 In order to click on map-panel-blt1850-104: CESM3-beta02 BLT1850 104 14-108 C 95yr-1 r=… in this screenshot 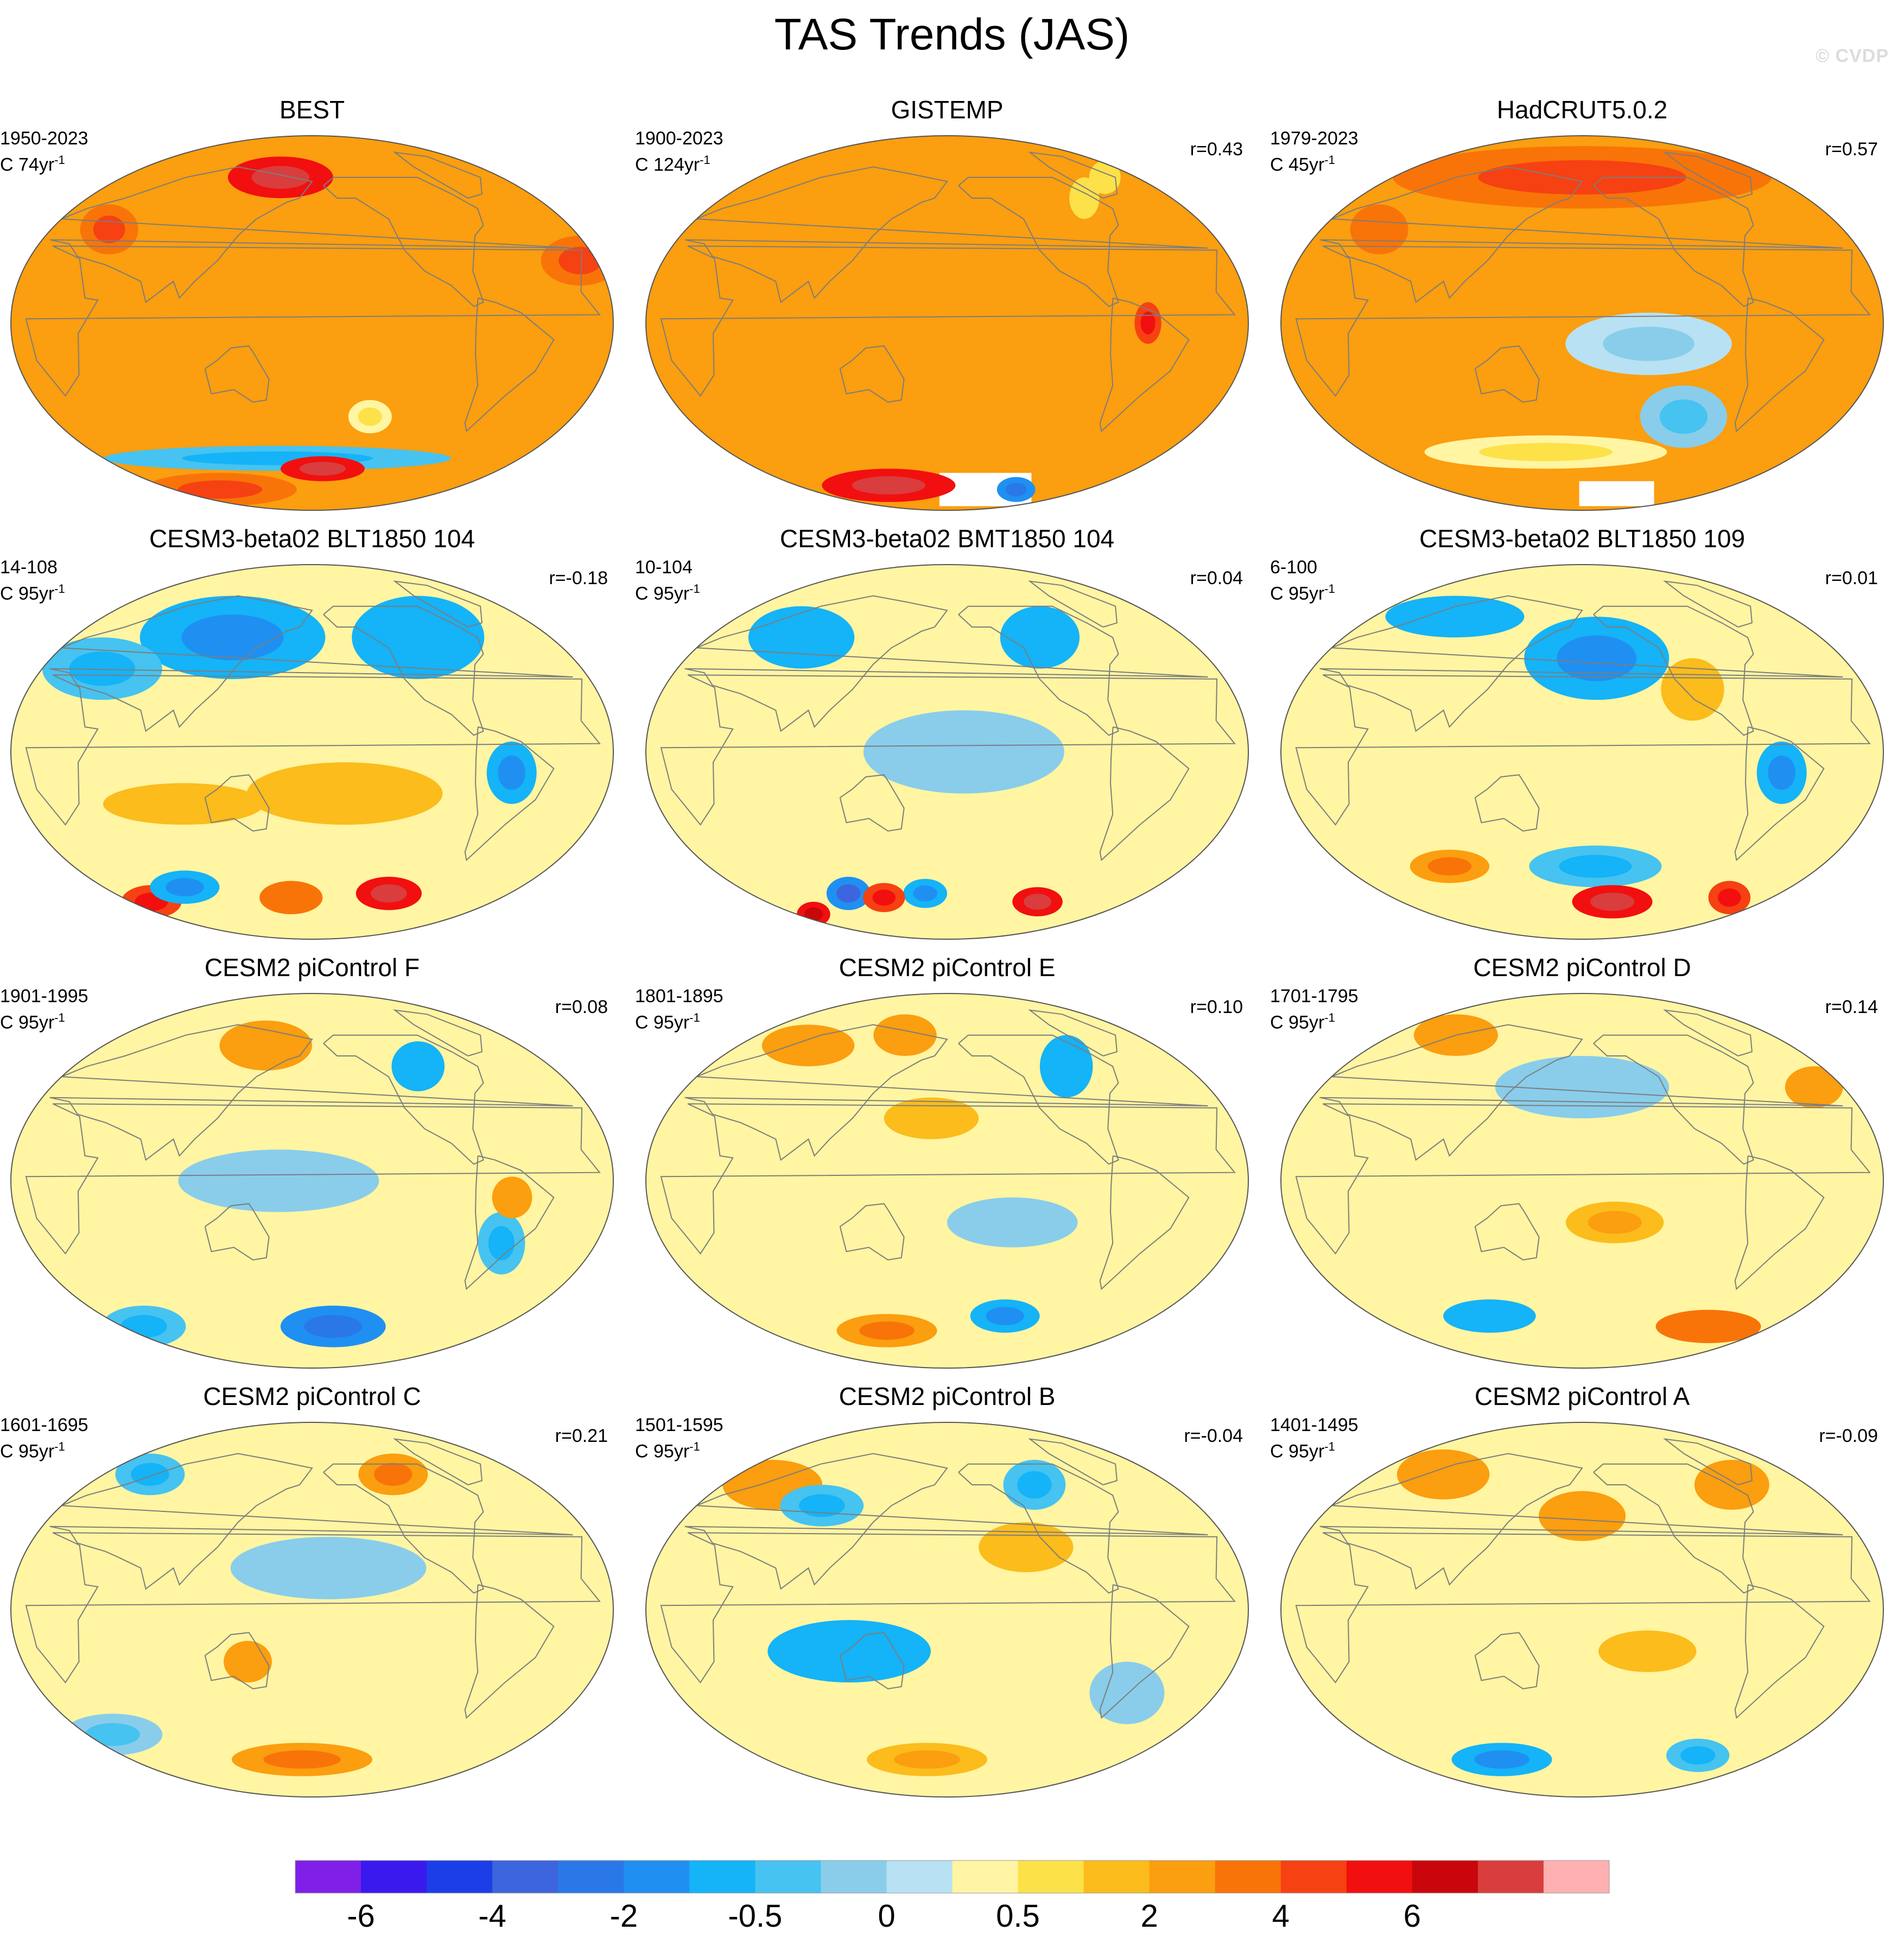, I will do `click(312, 735)`.